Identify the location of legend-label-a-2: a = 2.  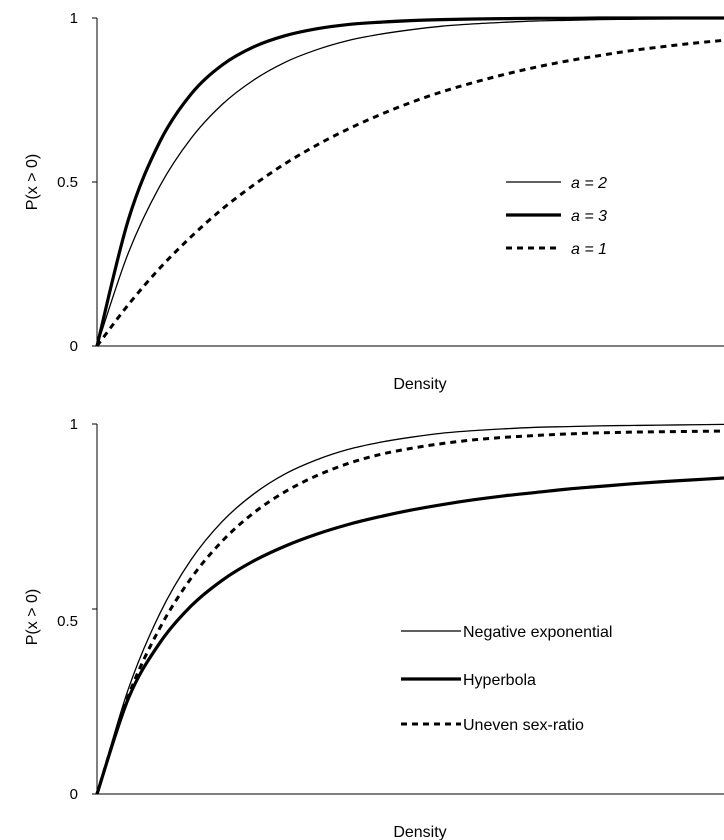
(589, 183).